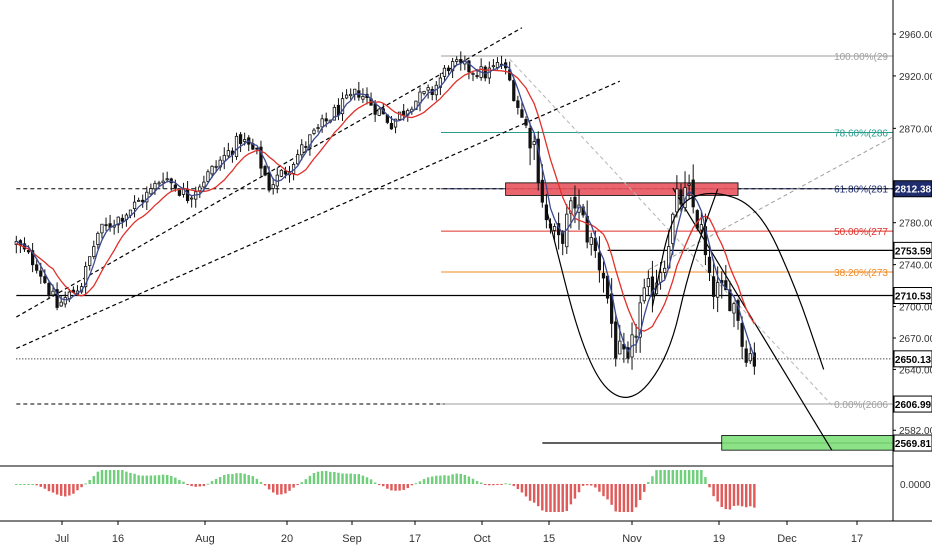 The image size is (932, 555). I want to click on price-tick-label: 2700.00, so click(915, 308).